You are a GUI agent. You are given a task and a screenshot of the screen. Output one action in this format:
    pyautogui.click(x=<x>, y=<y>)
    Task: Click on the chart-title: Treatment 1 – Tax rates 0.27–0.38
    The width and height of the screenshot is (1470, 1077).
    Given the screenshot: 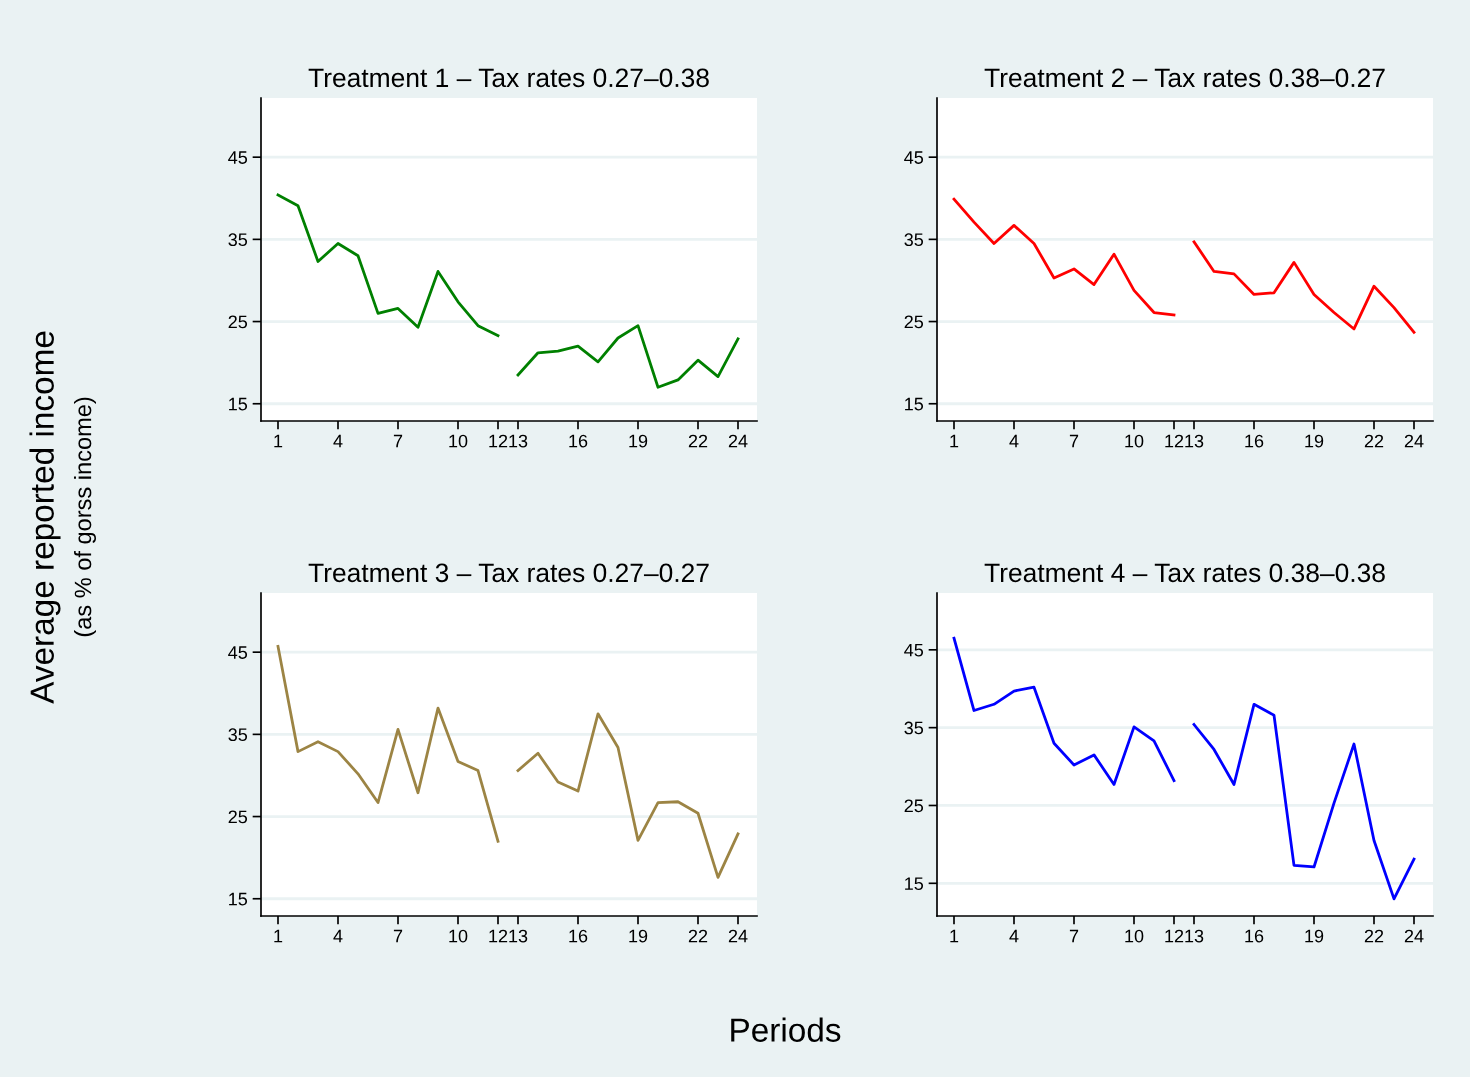 What is the action you would take?
    pyautogui.click(x=508, y=78)
    